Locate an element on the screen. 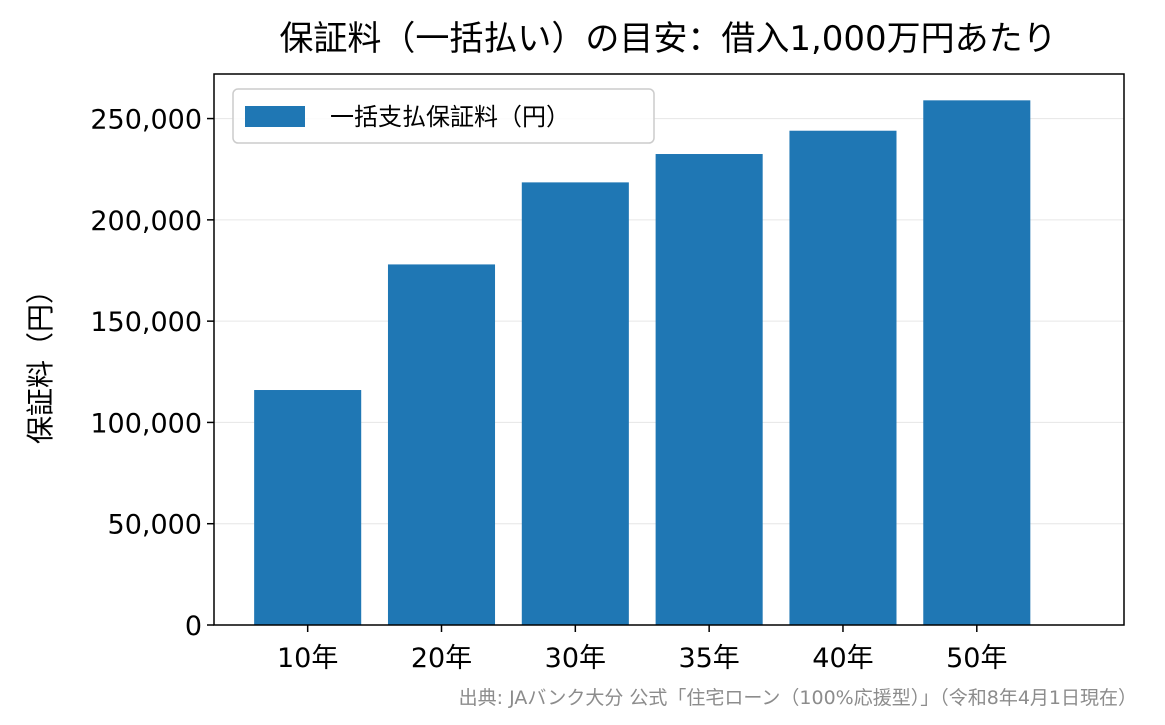 Image resolution: width=1165 pixels, height=725 pixels. x-tick-label: 35年 is located at coordinates (708, 658).